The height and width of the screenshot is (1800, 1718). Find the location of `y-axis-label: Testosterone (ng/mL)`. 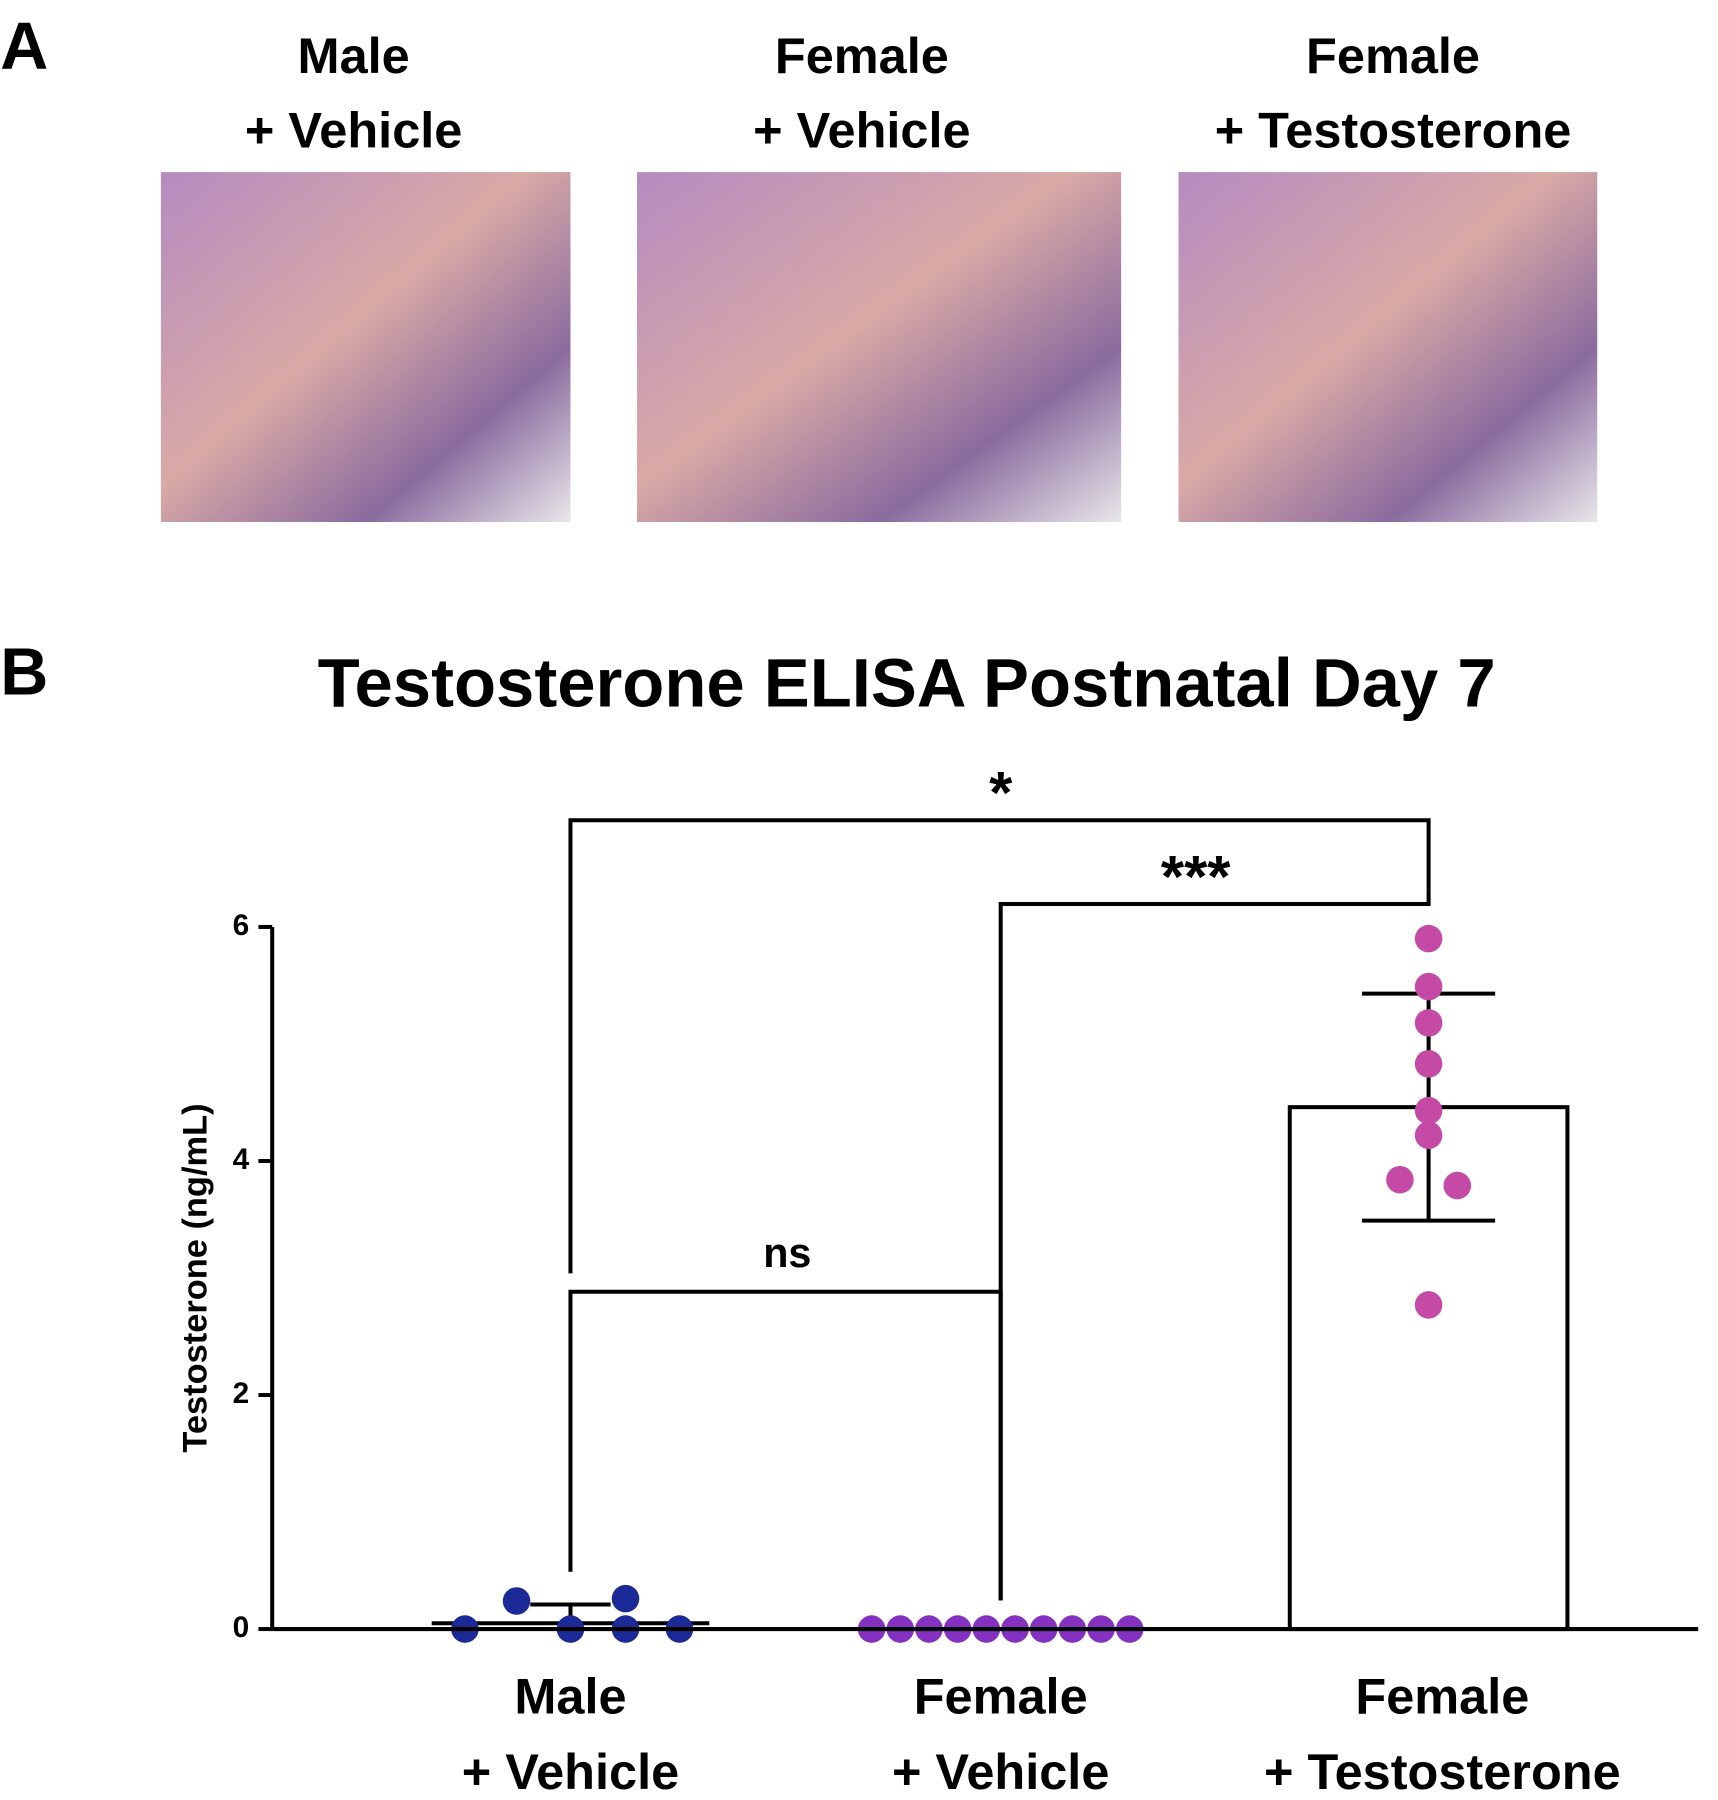

y-axis-label: Testosterone (ng/mL) is located at coordinates (196, 1277).